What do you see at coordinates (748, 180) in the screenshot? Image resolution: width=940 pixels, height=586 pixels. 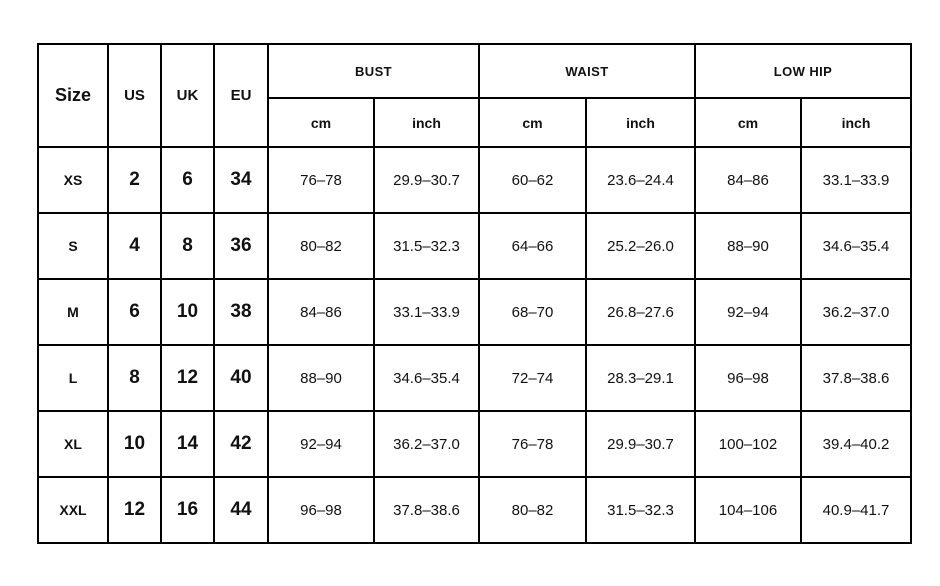 I see `low-hip-cm-value: 84–86` at bounding box center [748, 180].